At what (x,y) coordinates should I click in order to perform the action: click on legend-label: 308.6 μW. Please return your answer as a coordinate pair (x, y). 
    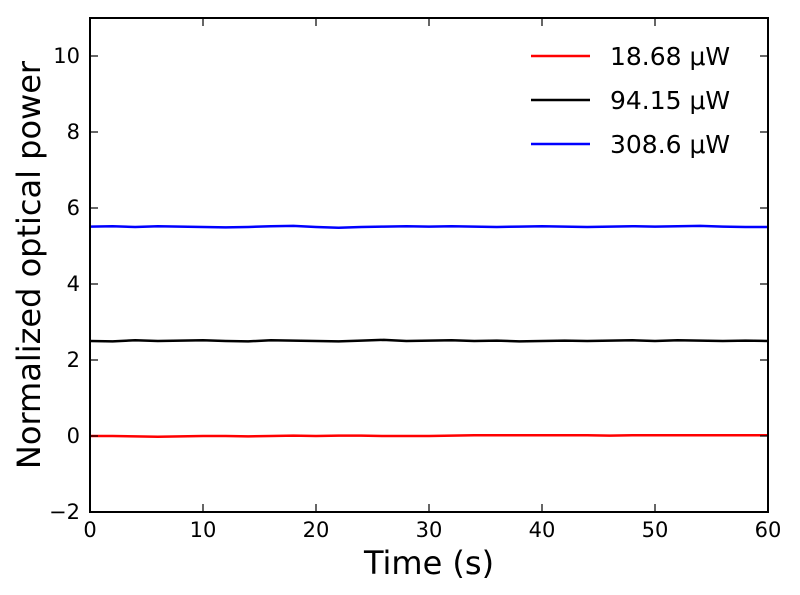
    Looking at the image, I should click on (670, 144).